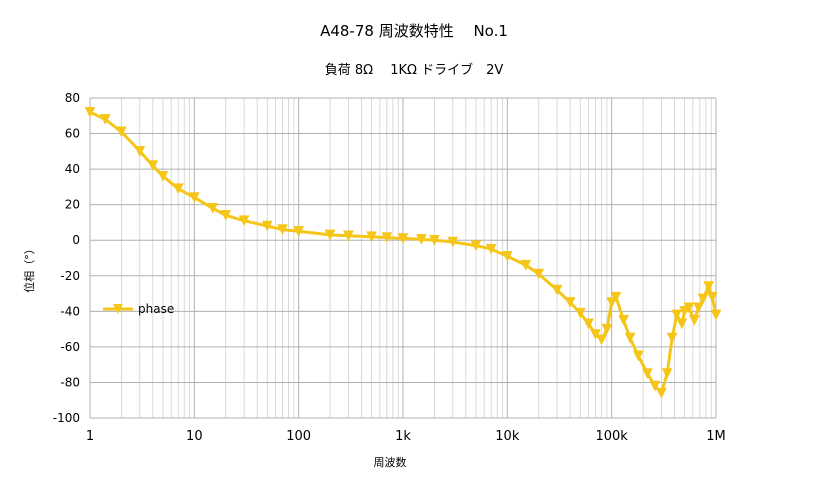  Describe the element at coordinates (72, 205) in the screenshot. I see `y-tick-label: 20` at that location.